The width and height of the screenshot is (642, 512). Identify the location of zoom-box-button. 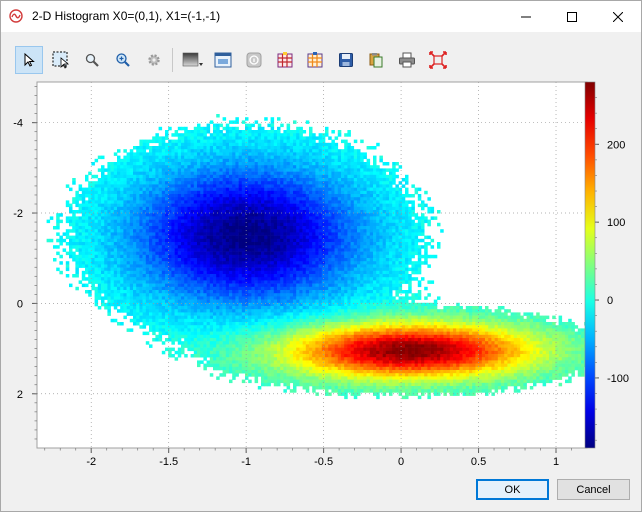
(61, 60).